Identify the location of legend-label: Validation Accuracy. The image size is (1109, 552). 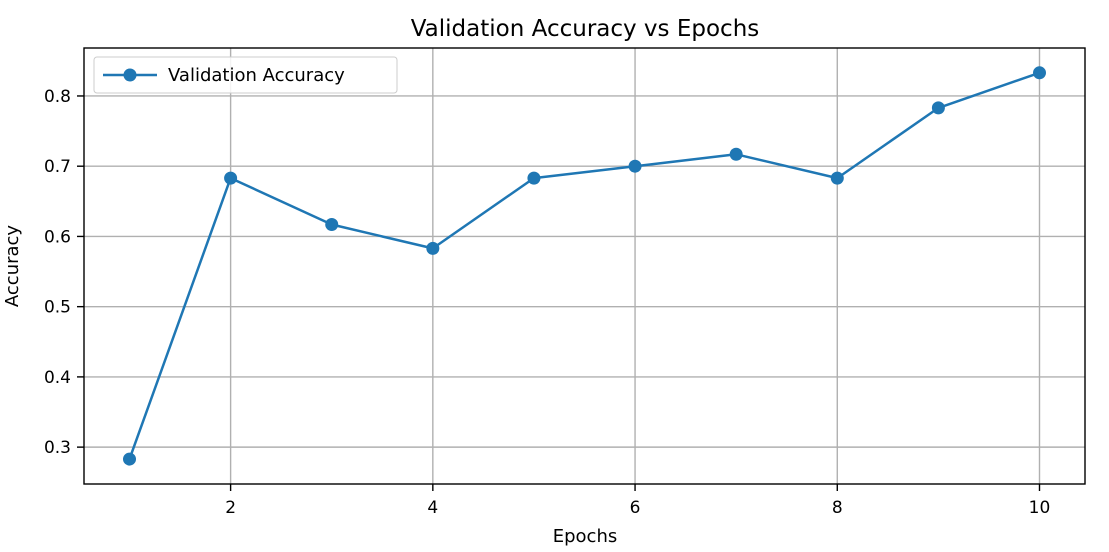
(256, 75).